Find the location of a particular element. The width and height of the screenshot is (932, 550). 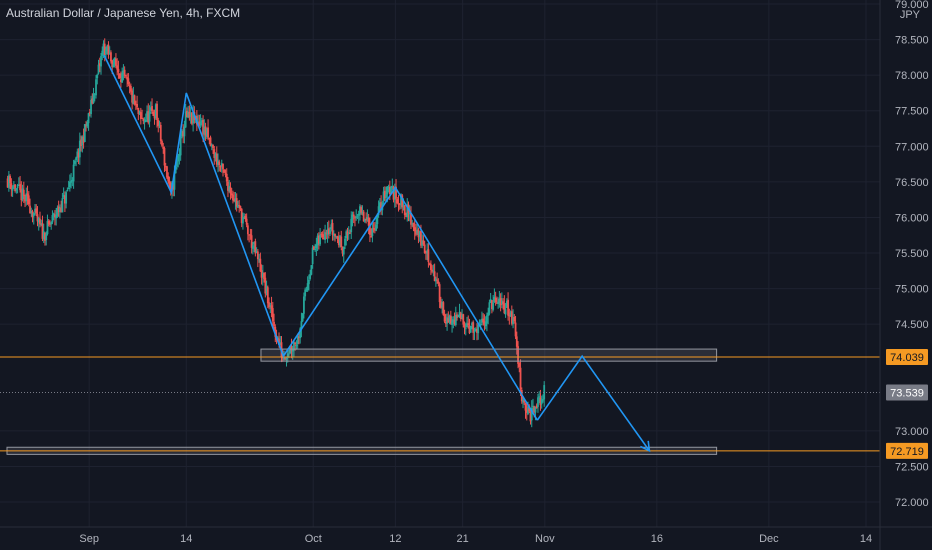

y-tick-label: 77.500 is located at coordinates (912, 112).